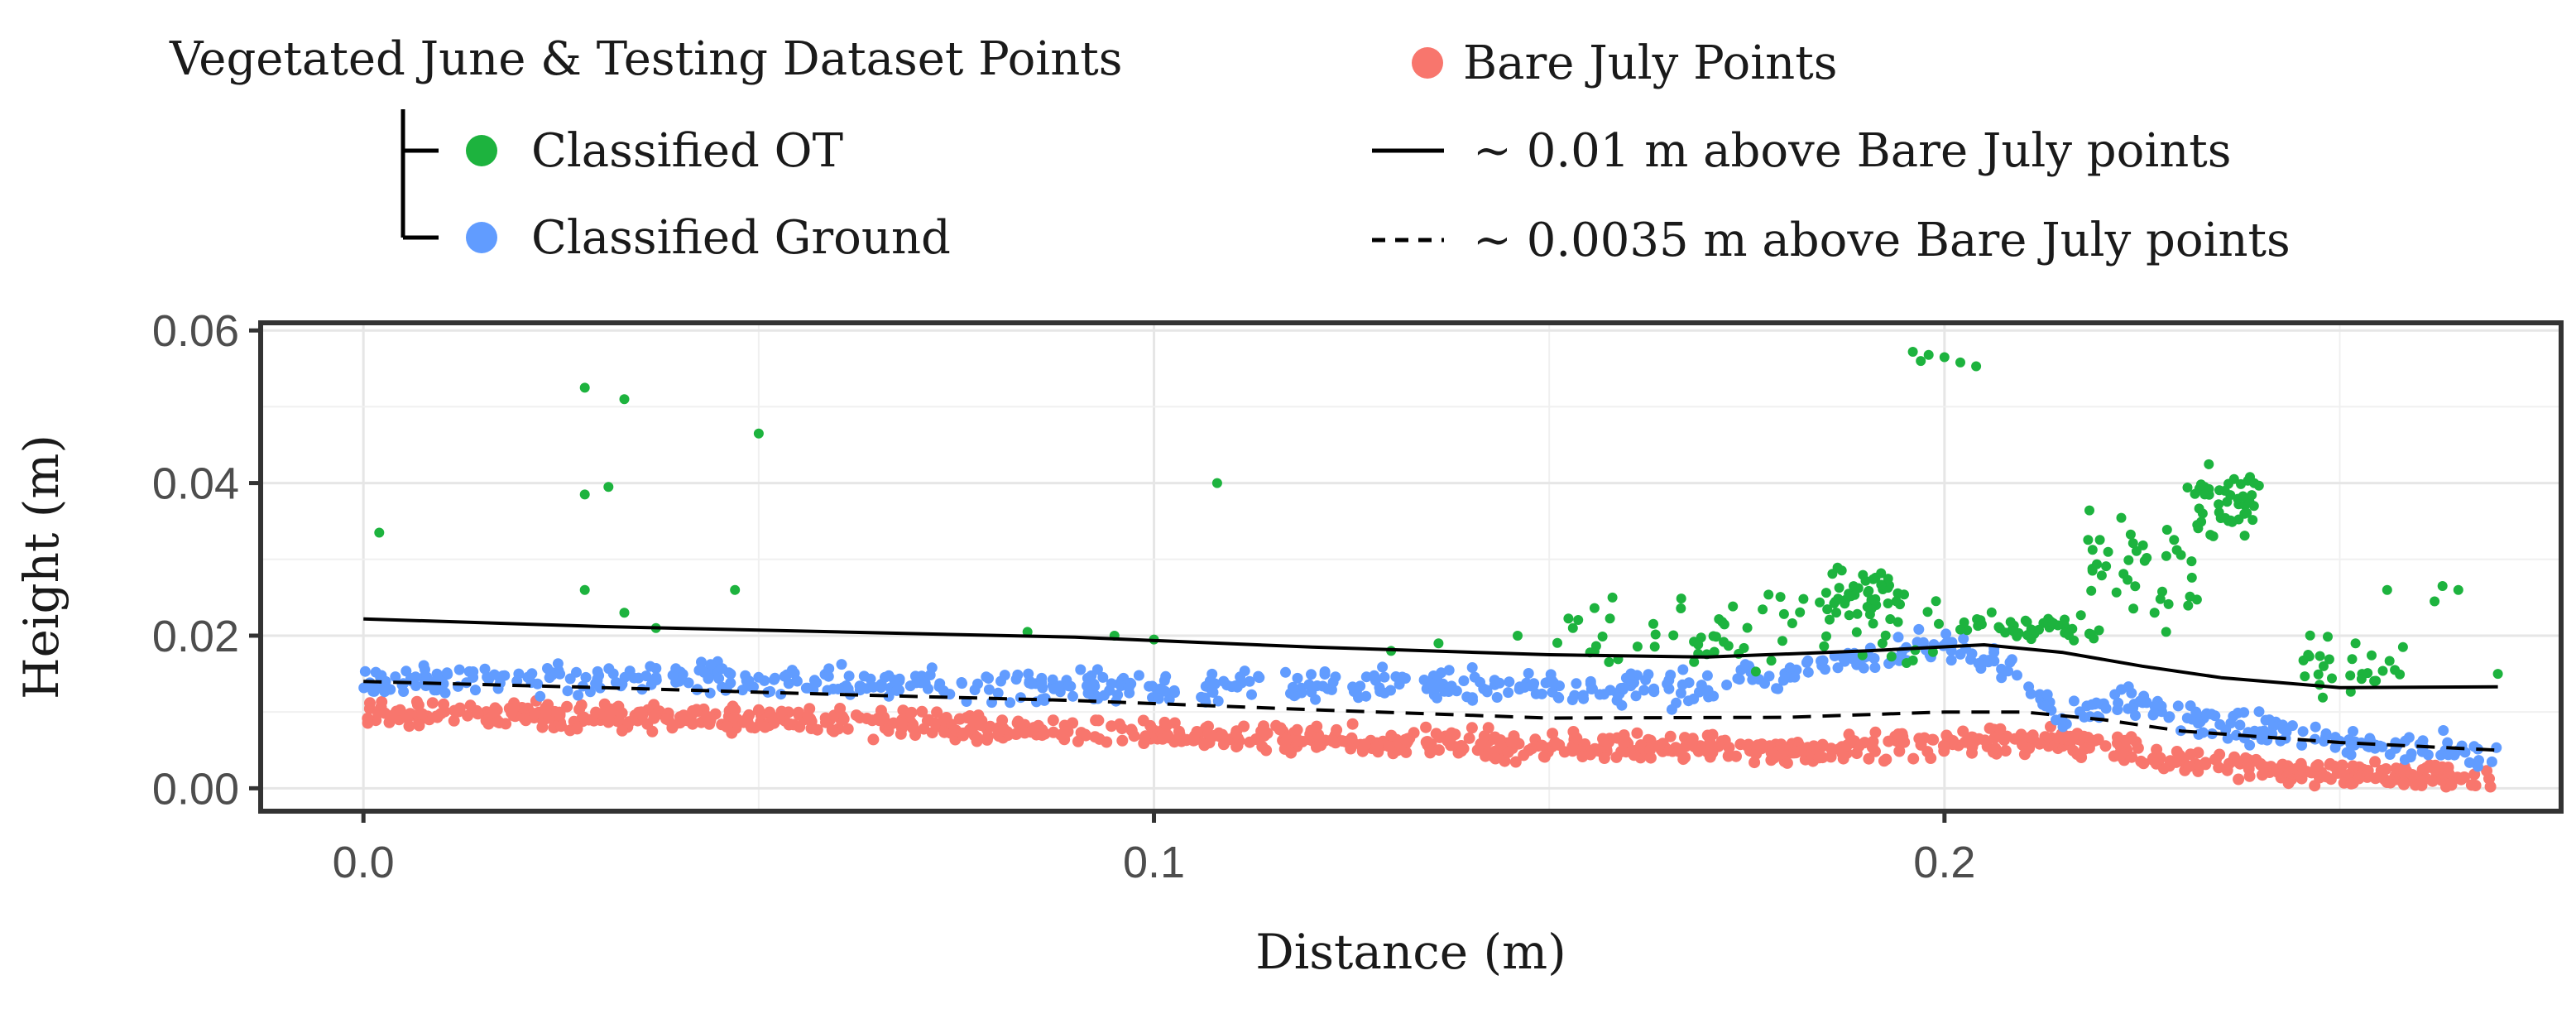  I want to click on solid-threshold-line, so click(1431, 653).